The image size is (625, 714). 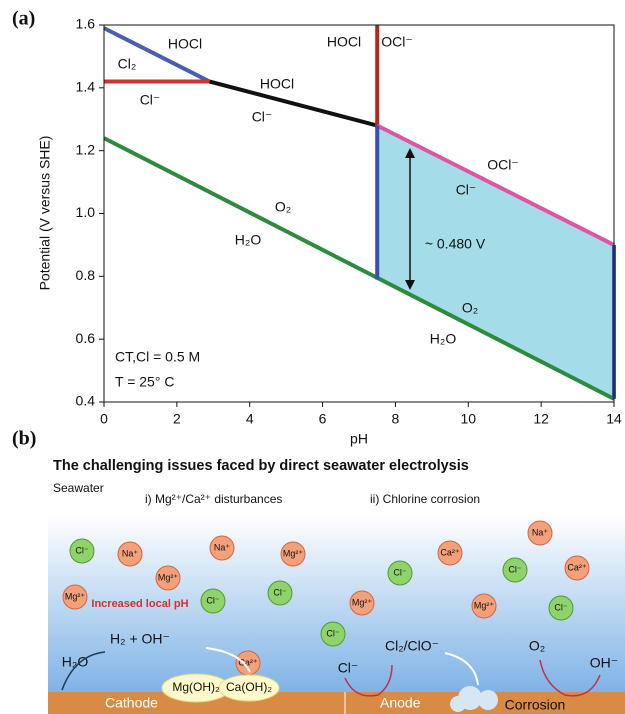 I want to click on reaction-label: OH⁻, so click(x=604, y=663).